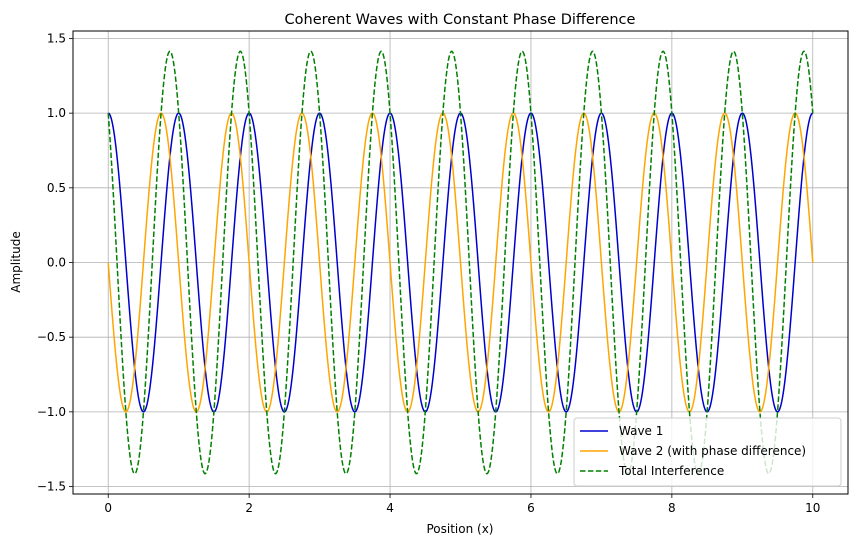 The image size is (857, 547). What do you see at coordinates (812, 508) in the screenshot?
I see `x-tick-label: 10` at bounding box center [812, 508].